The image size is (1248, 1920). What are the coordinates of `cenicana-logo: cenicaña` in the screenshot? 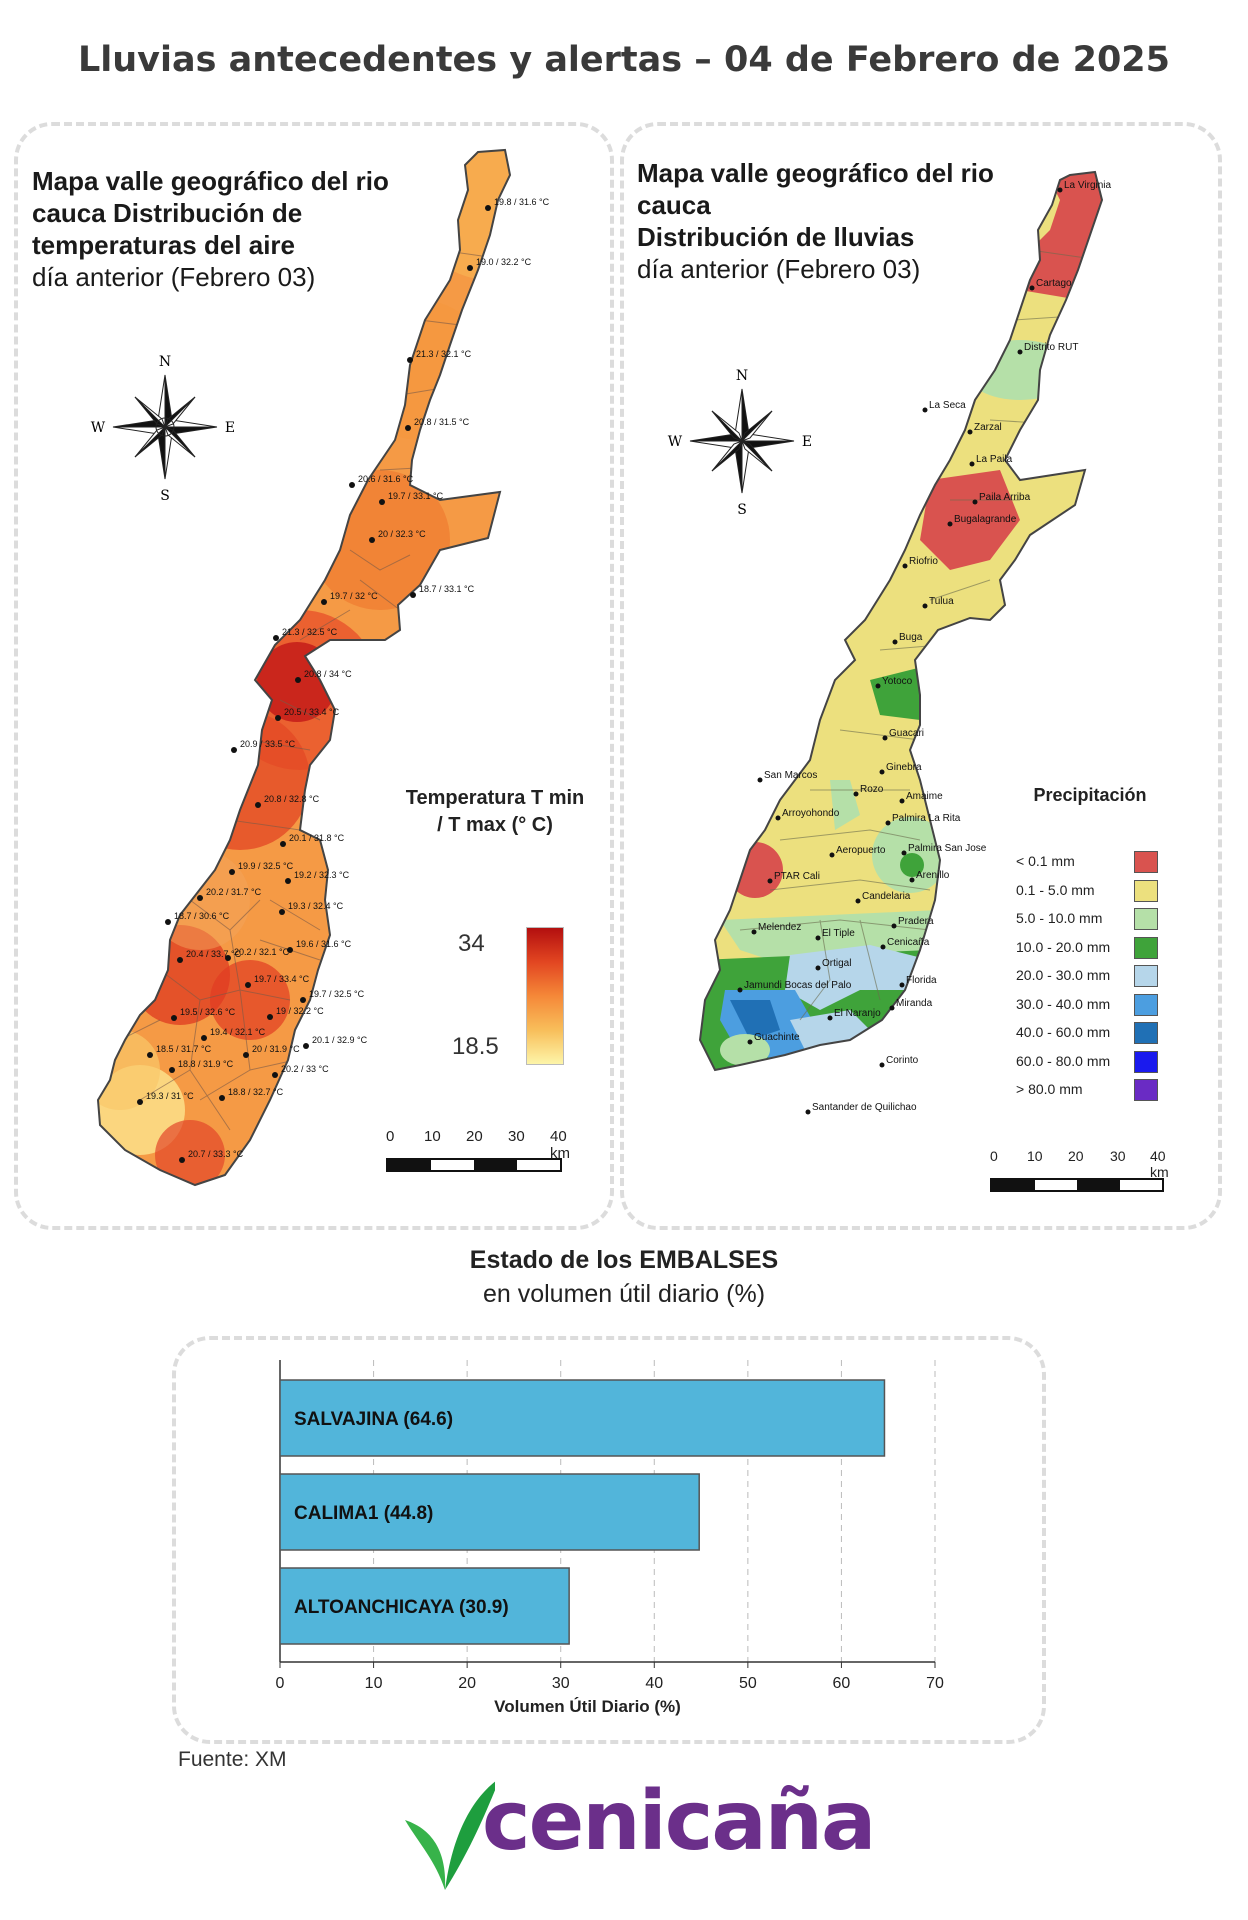 It's located at (635, 1830).